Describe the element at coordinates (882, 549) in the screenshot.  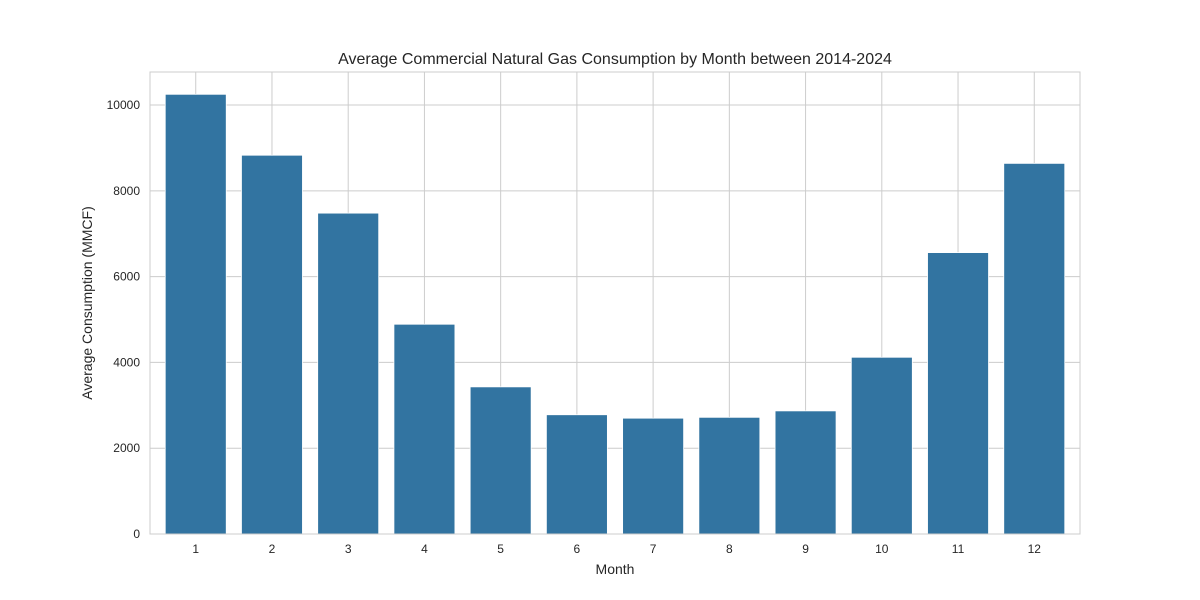
I see `x-tick-label: 10` at that location.